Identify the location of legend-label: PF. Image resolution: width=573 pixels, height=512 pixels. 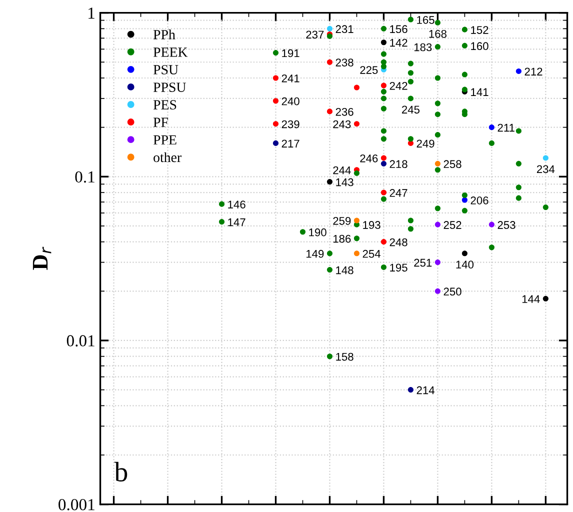
(160, 122).